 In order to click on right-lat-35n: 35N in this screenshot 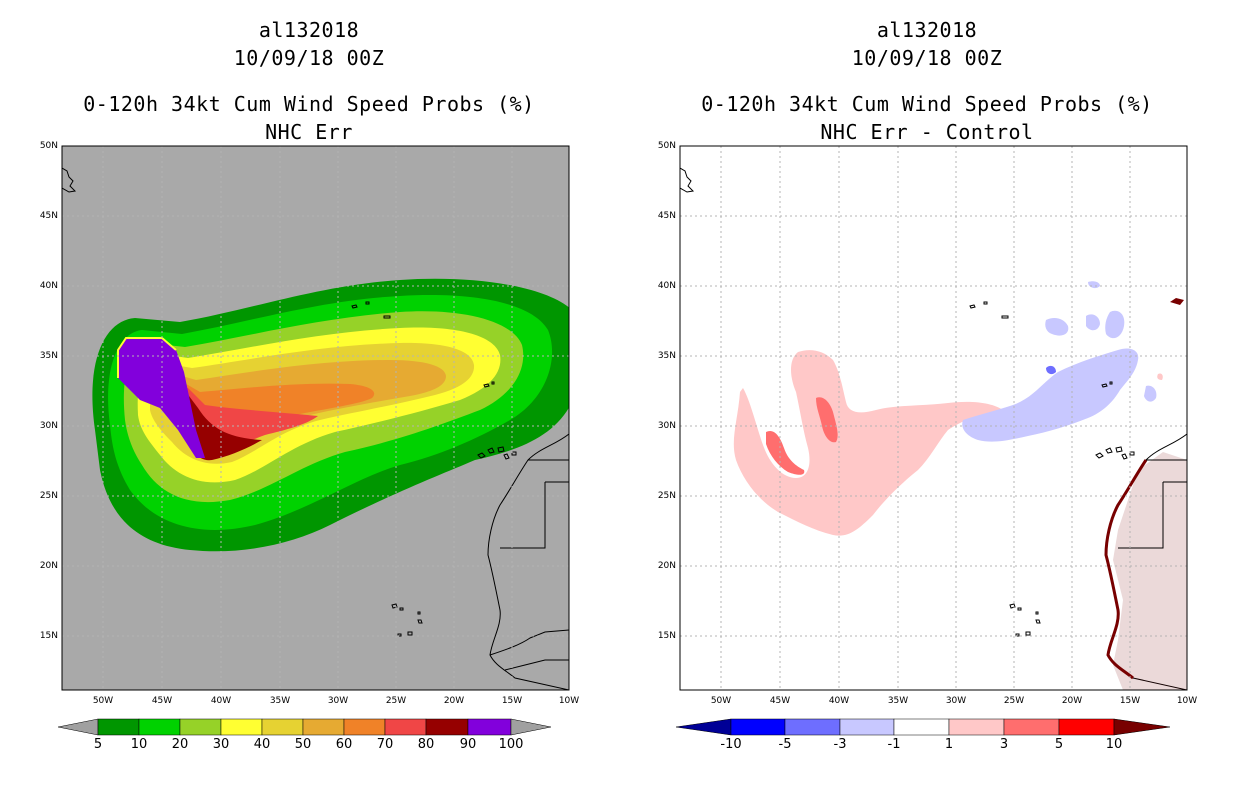, I will do `click(666, 356)`.